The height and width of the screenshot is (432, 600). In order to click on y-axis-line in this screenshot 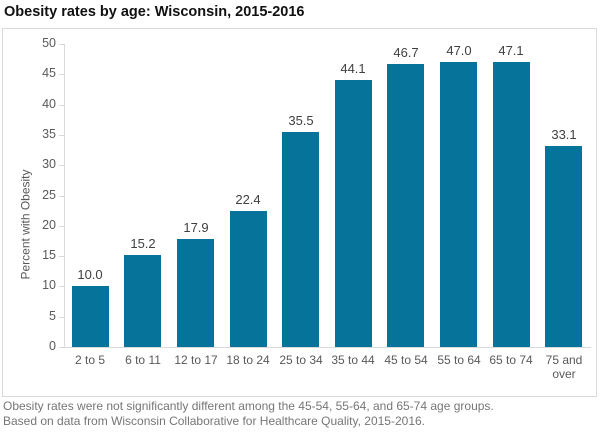, I will do `click(64, 196)`.